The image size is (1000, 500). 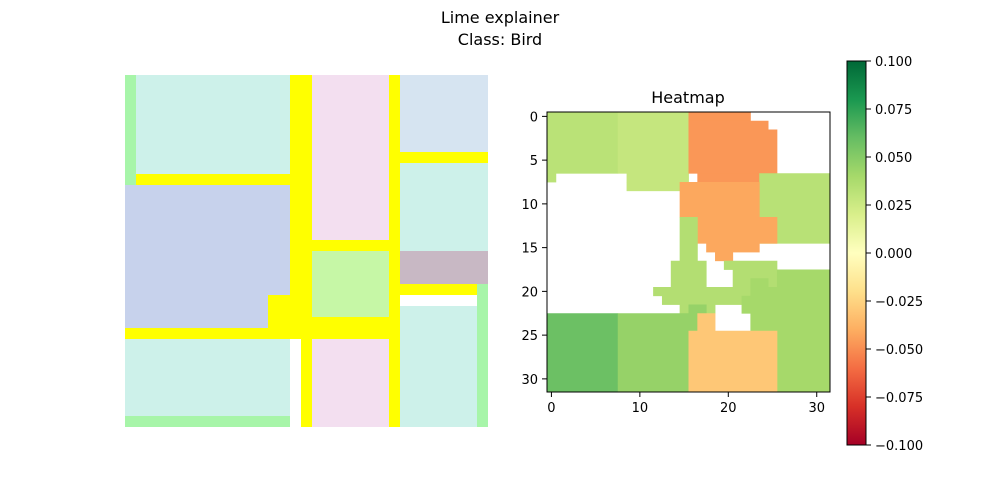 I want to click on superpixel-region-G, so click(x=207, y=383).